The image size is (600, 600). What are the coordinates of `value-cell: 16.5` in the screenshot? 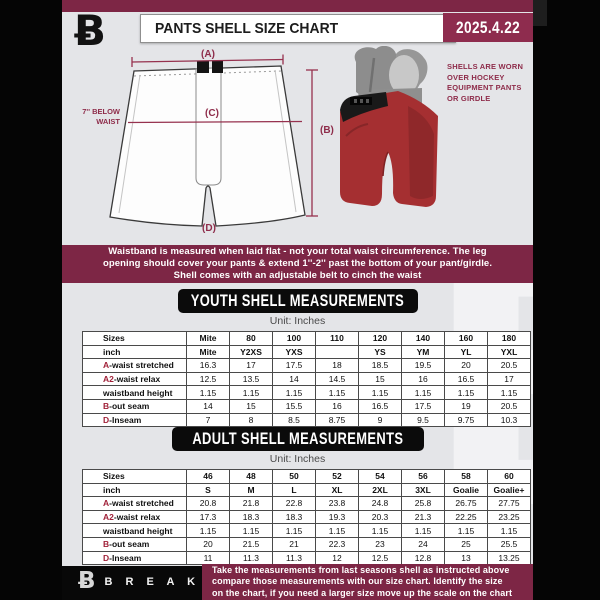 It's located at (466, 379).